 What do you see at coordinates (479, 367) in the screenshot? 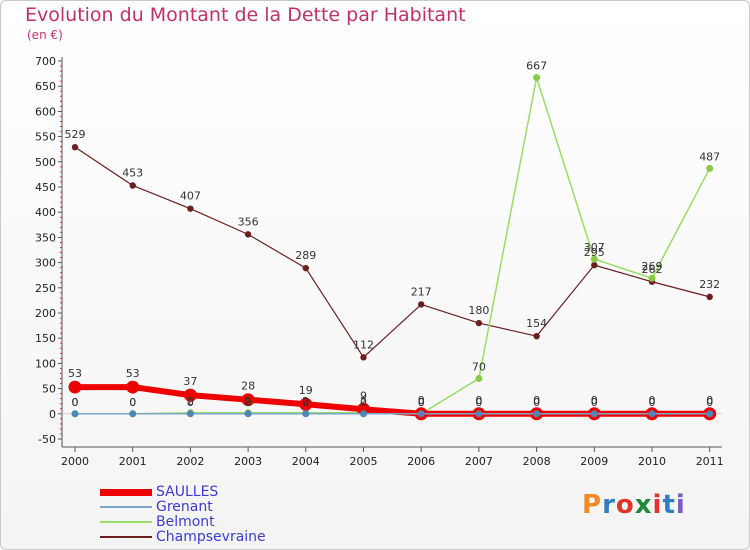
I see `data-label-belmont: 70` at bounding box center [479, 367].